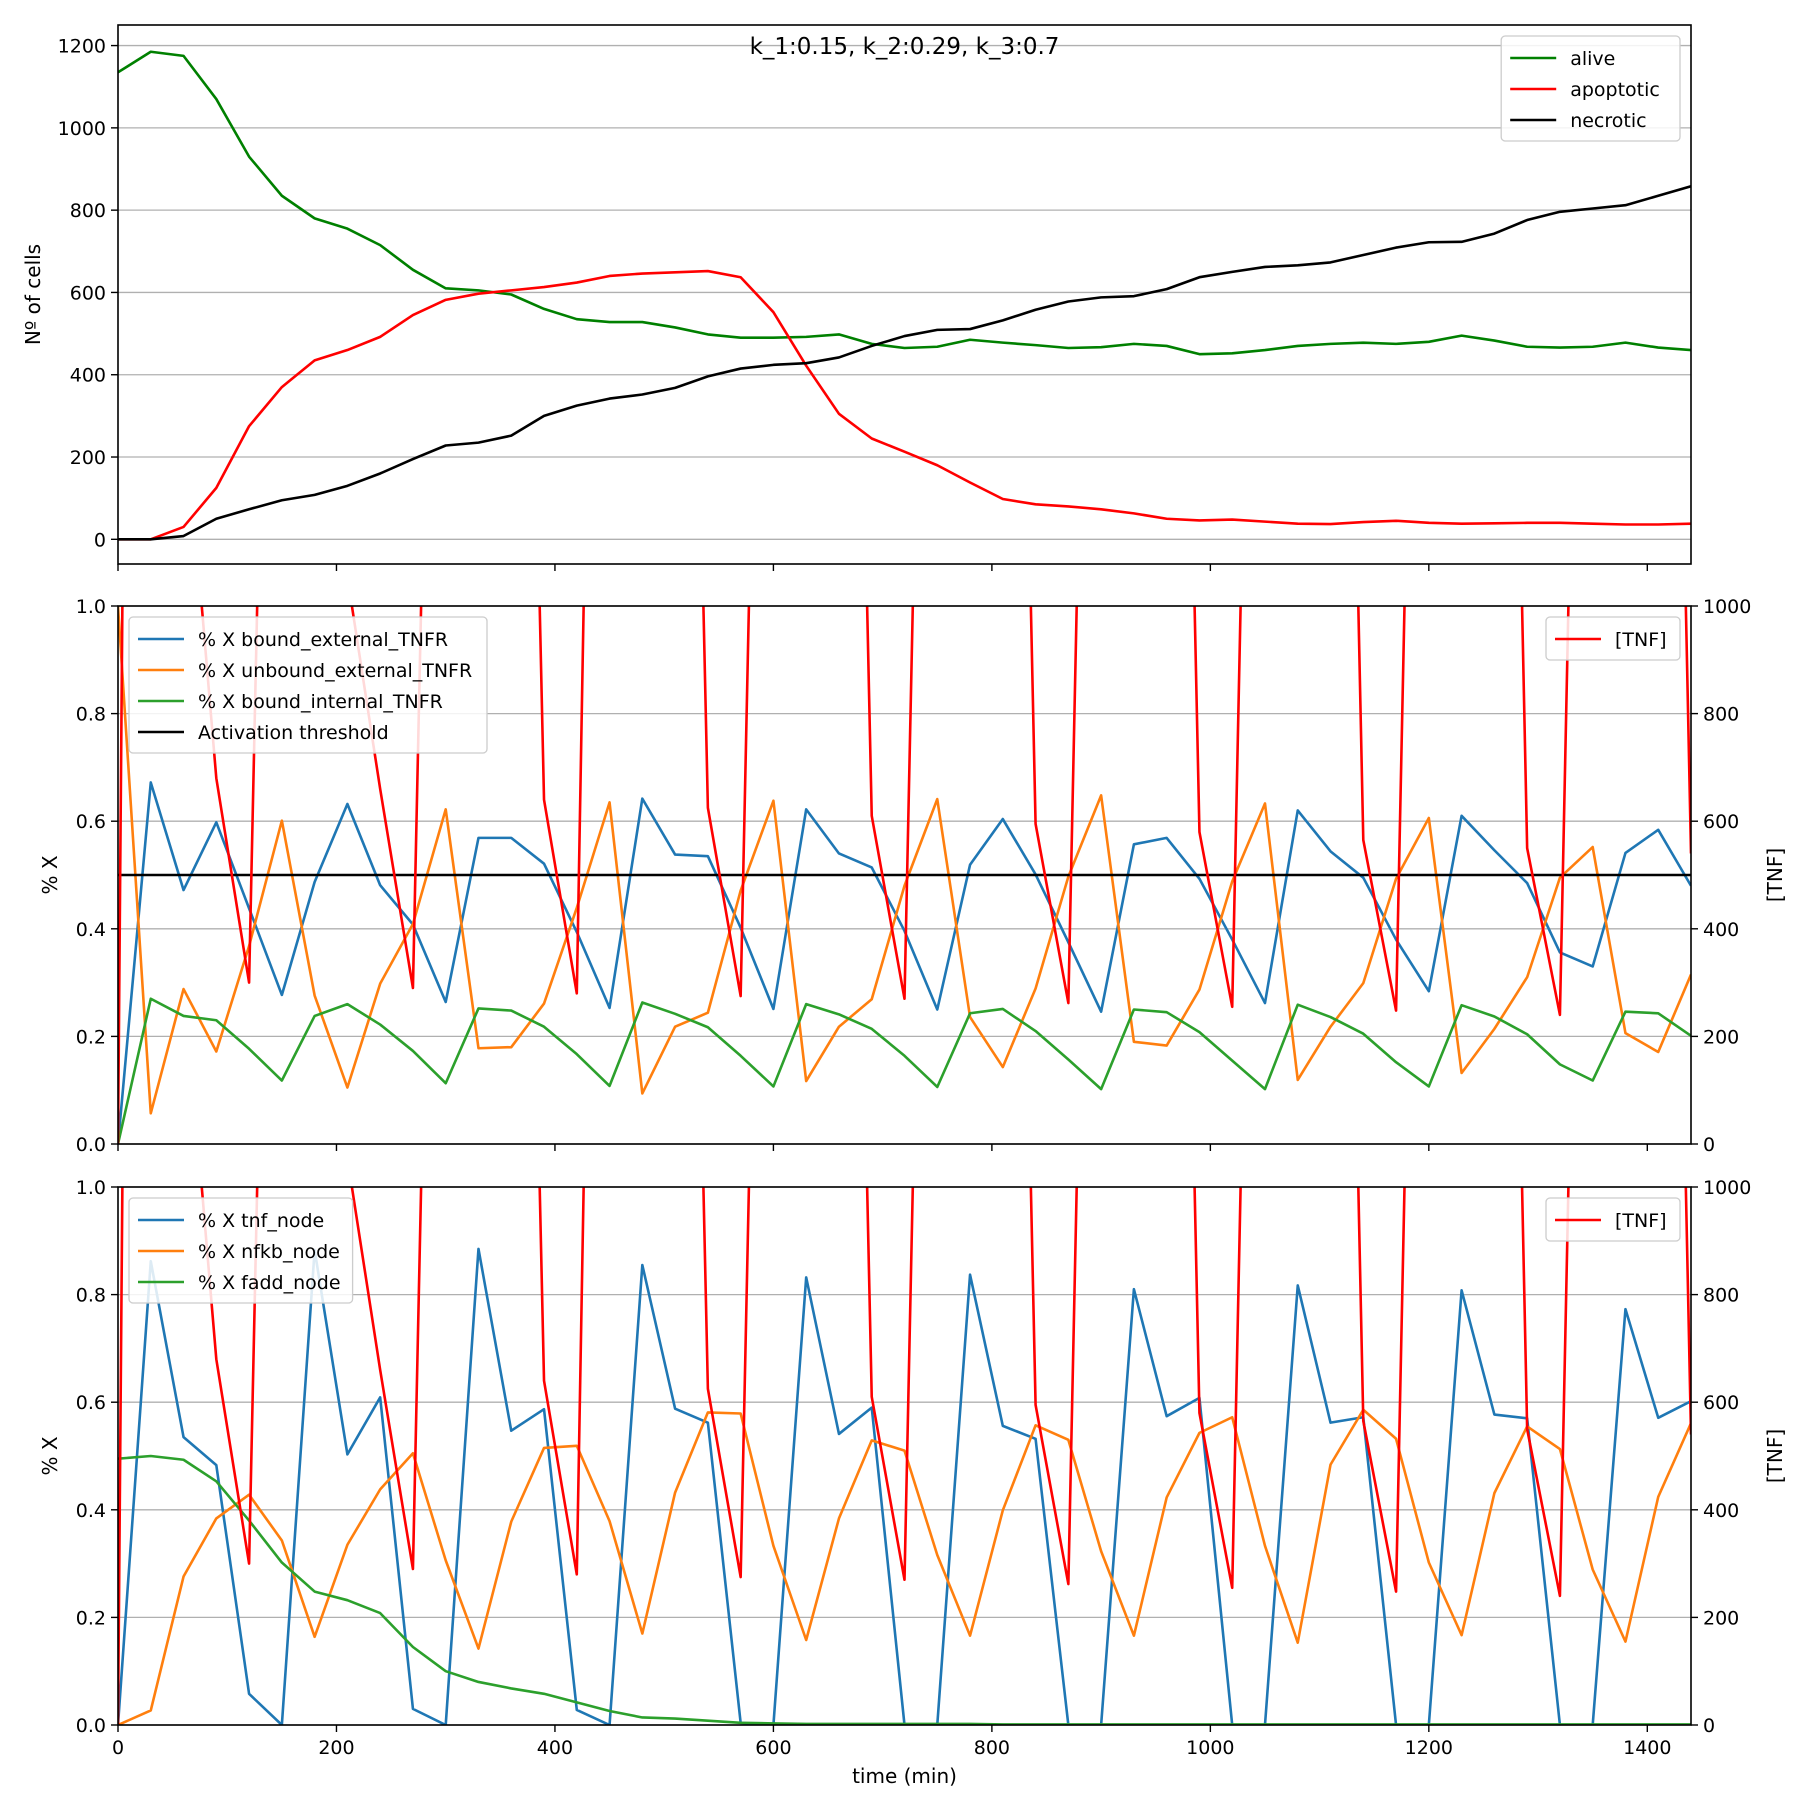 The height and width of the screenshot is (1800, 1800). I want to click on legend-entry: Activation threshold, so click(293, 733).